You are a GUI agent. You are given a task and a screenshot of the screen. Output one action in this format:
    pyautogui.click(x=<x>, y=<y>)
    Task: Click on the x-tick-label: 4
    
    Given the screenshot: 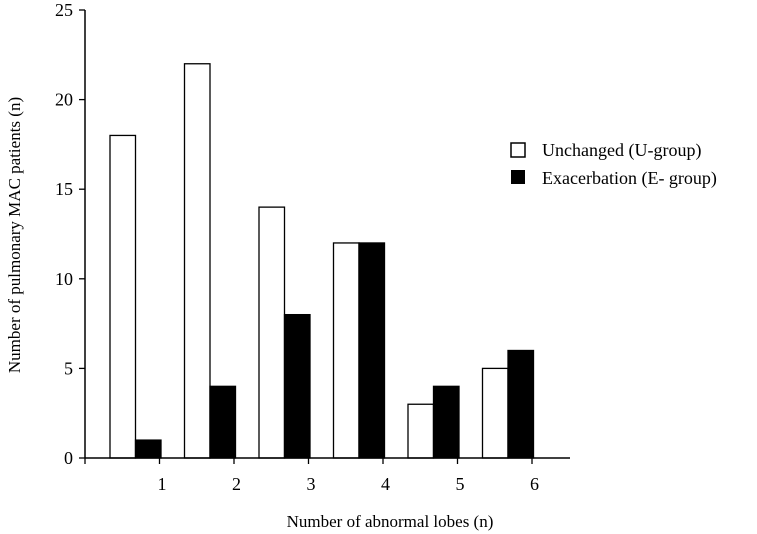 What is the action you would take?
    pyautogui.click(x=385, y=484)
    